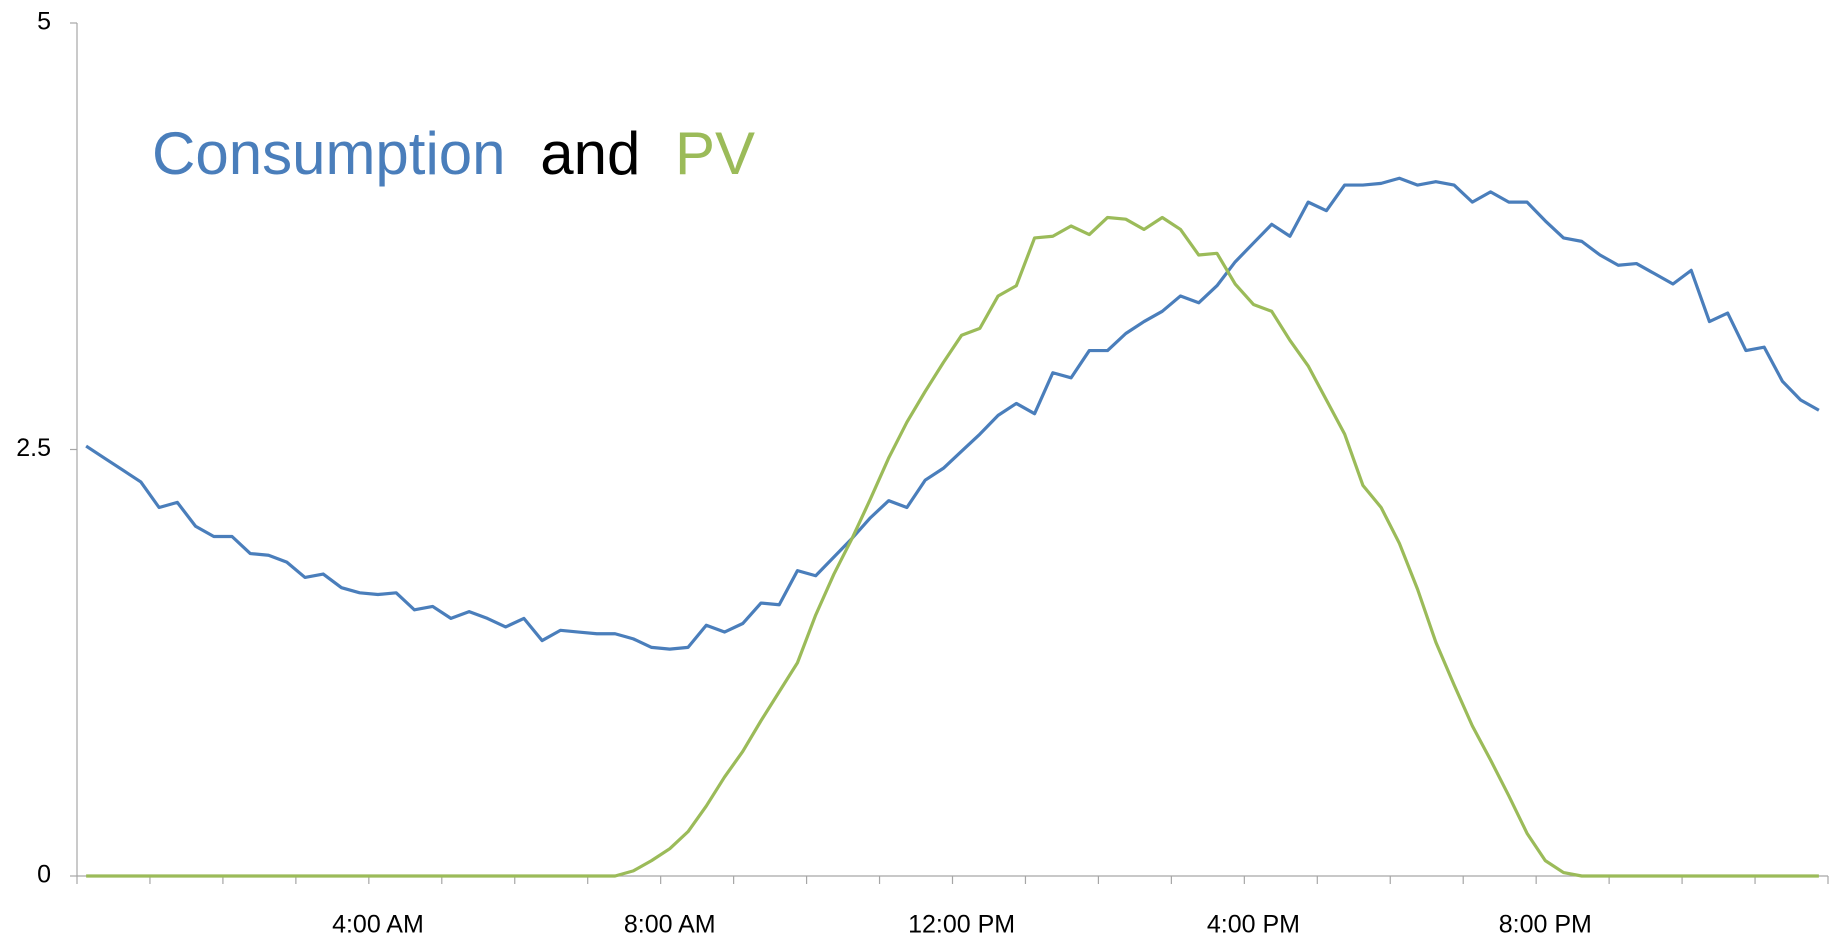 The height and width of the screenshot is (944, 1832). Describe the element at coordinates (590, 153) in the screenshot. I see `title-connector: and` at that location.